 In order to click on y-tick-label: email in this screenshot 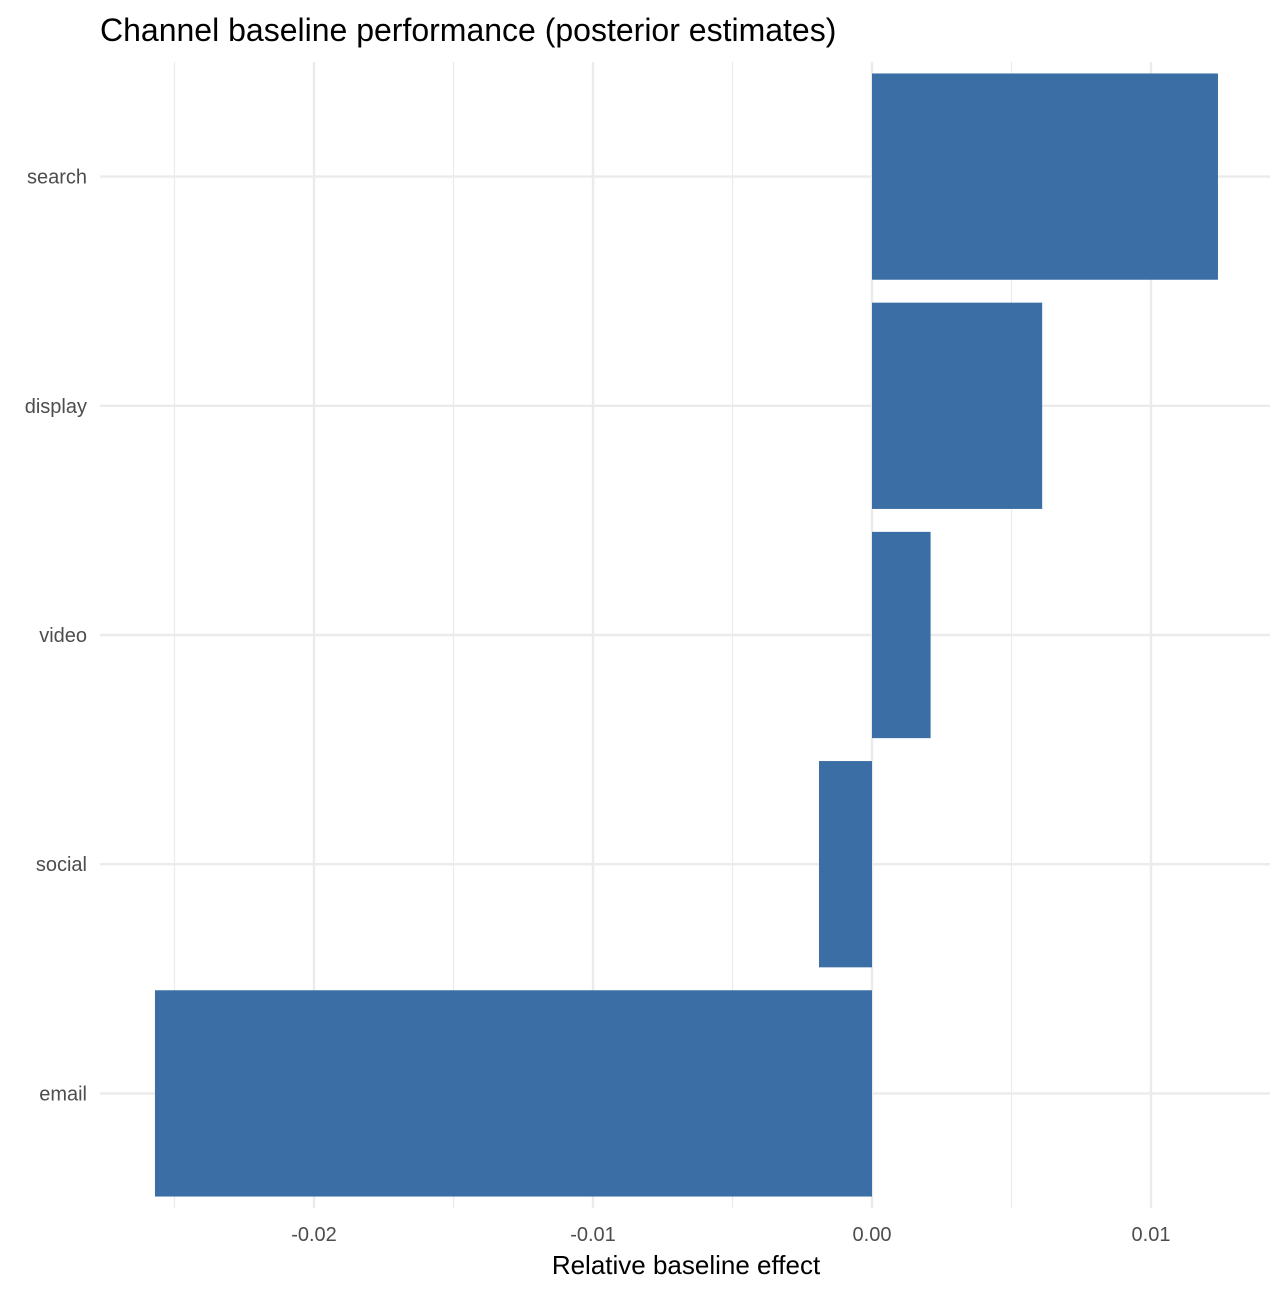, I will do `click(63, 1094)`.